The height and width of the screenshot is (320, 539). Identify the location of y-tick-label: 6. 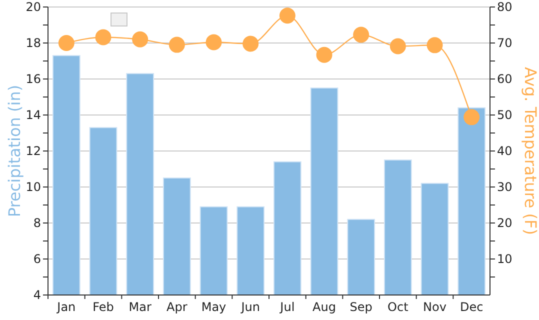
(37, 259).